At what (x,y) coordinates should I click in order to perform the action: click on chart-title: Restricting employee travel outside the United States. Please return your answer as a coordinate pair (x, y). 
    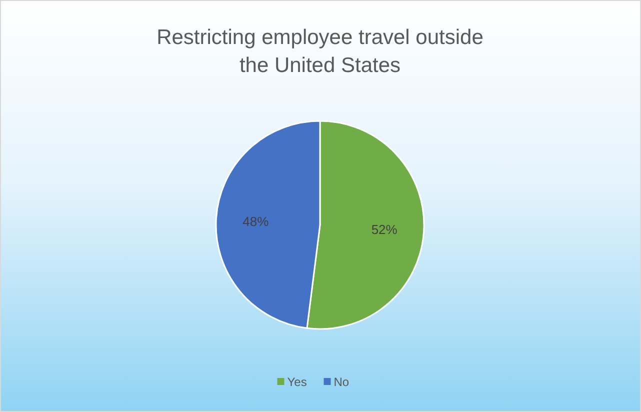
    Looking at the image, I should click on (320, 51).